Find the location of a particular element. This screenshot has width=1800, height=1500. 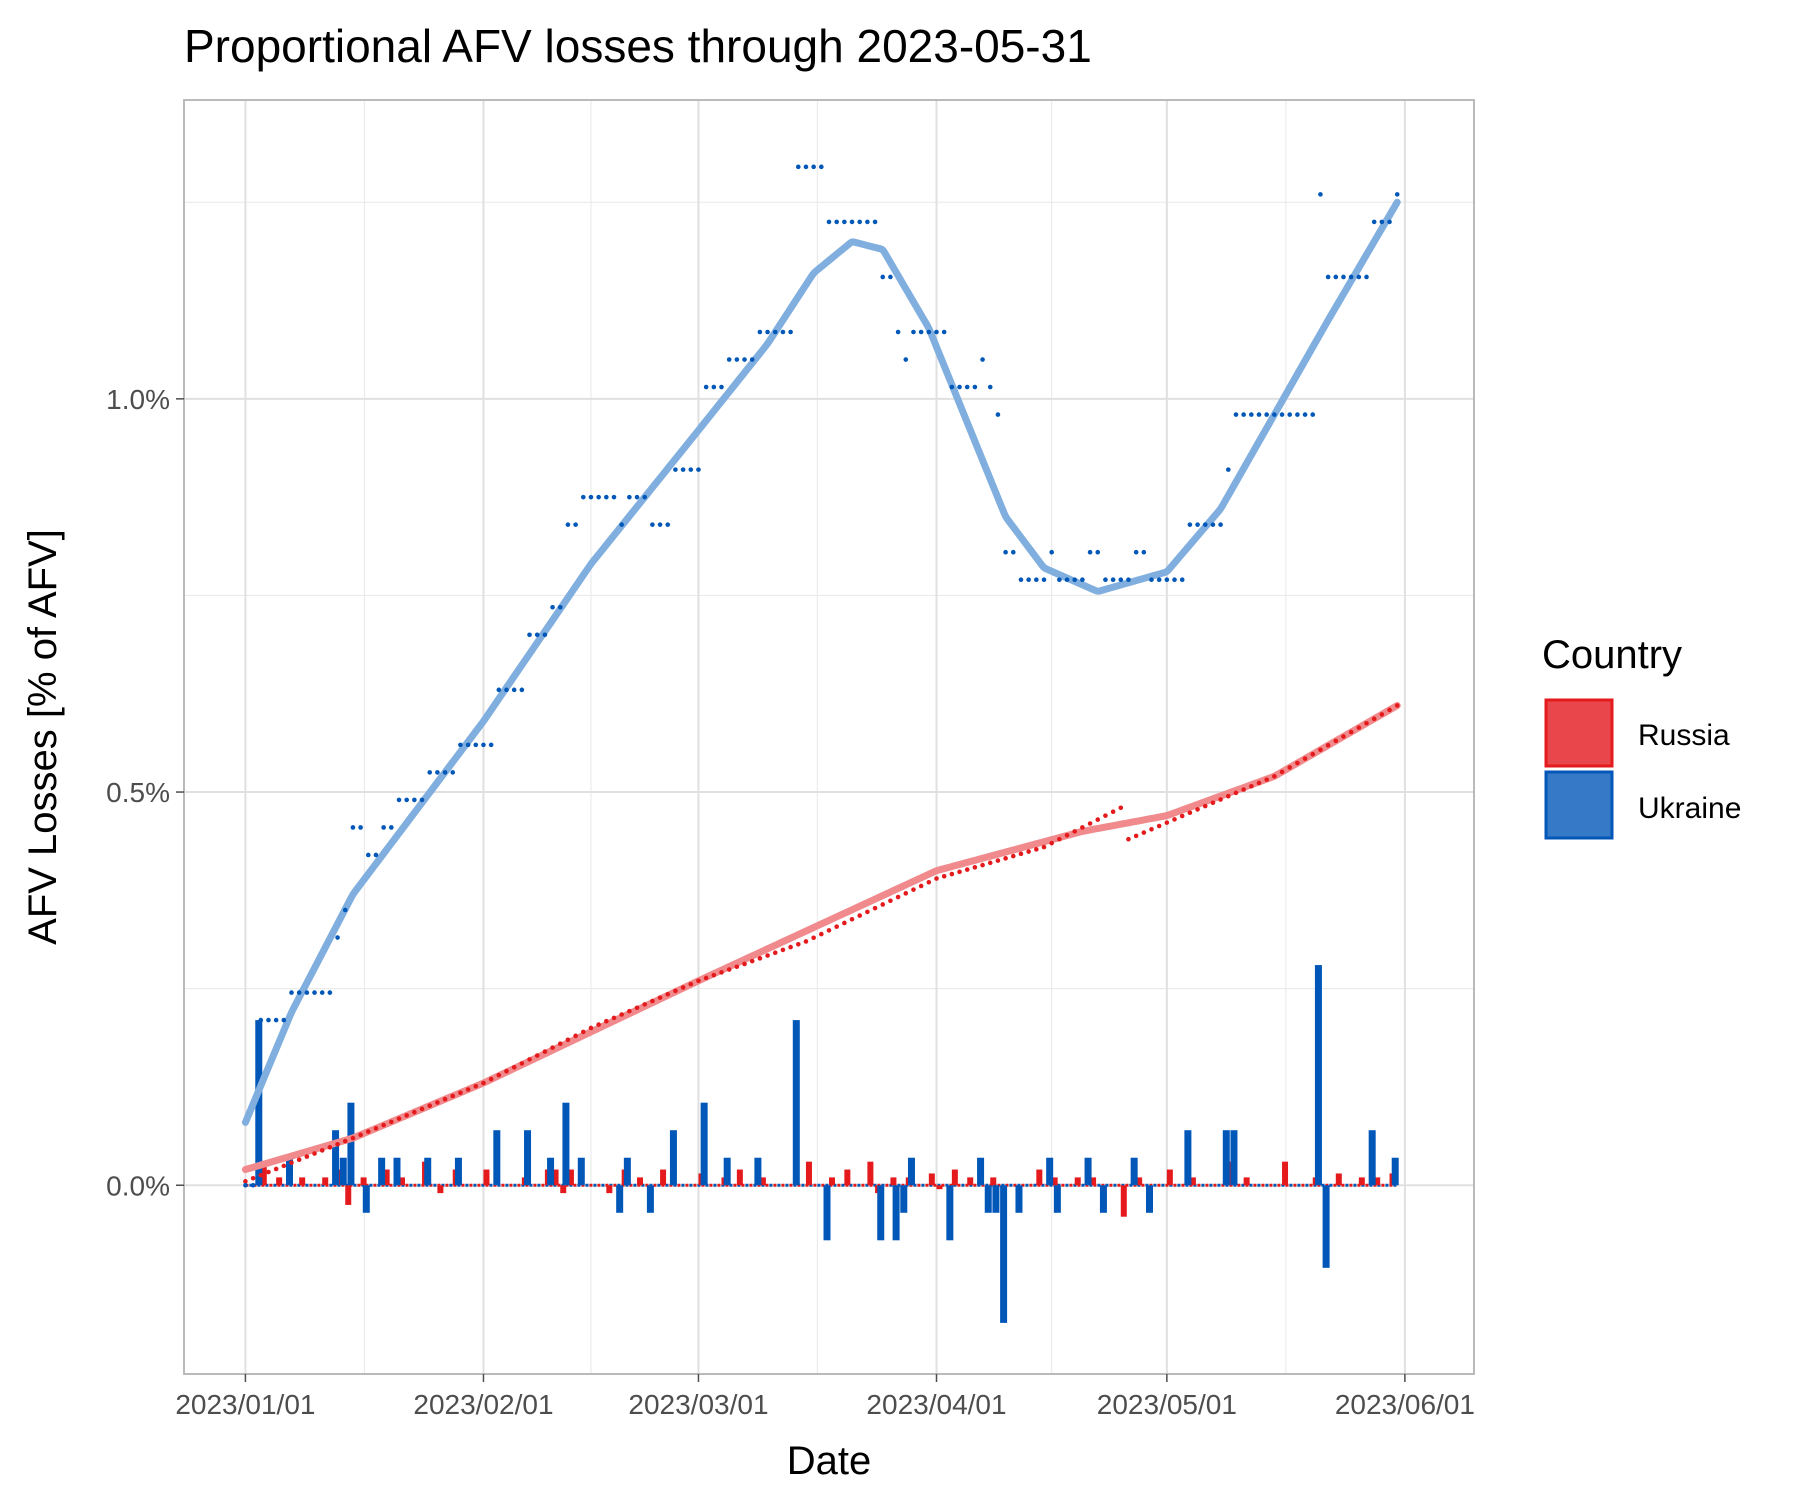

x-tick-label: 2023/03/01 is located at coordinates (698, 1404).